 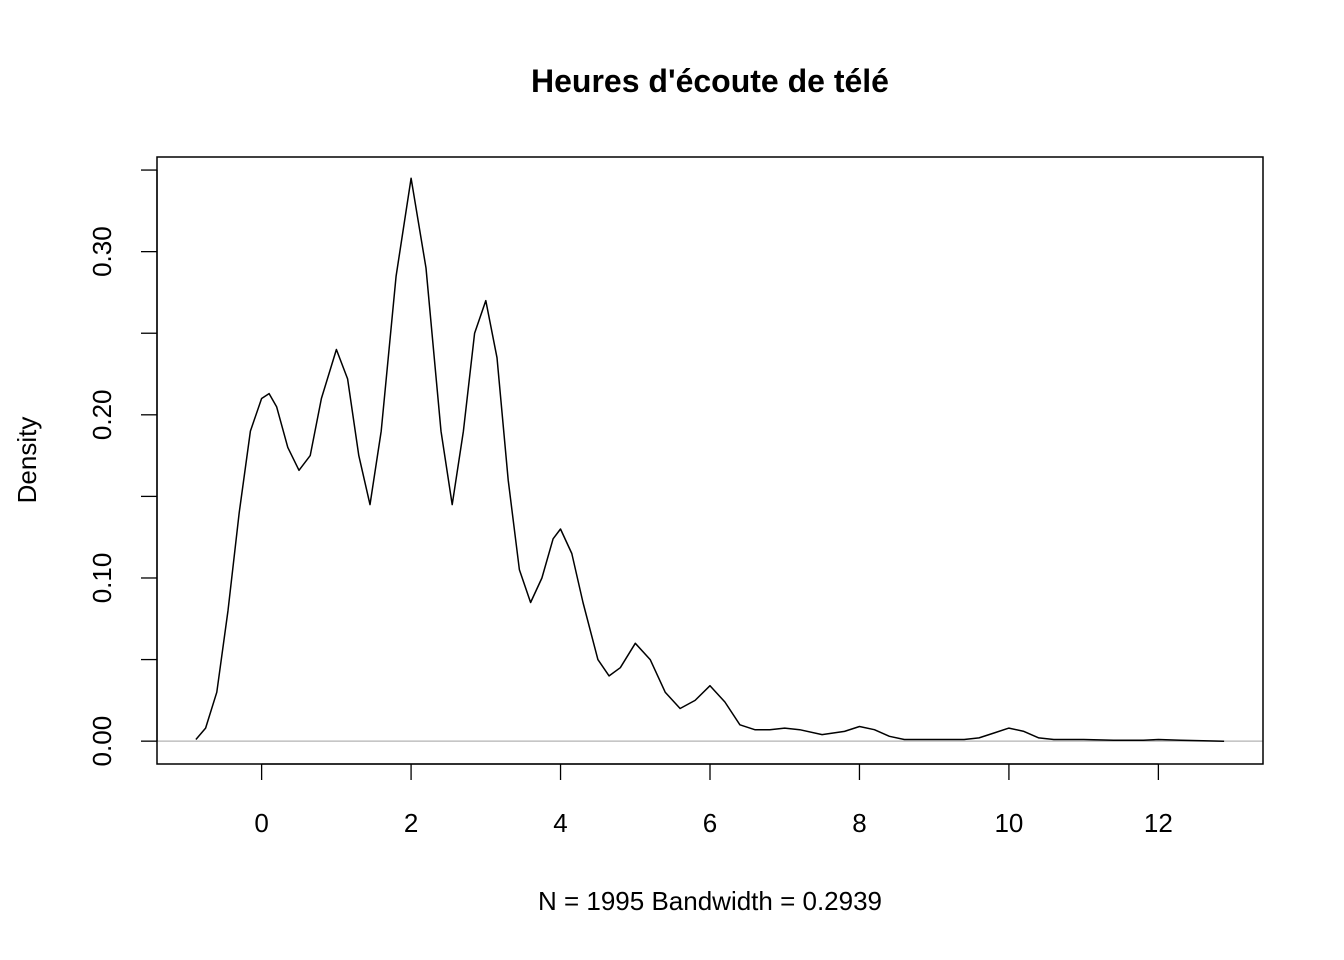 What do you see at coordinates (1158, 823) in the screenshot?
I see `x-tick-label: 12` at bounding box center [1158, 823].